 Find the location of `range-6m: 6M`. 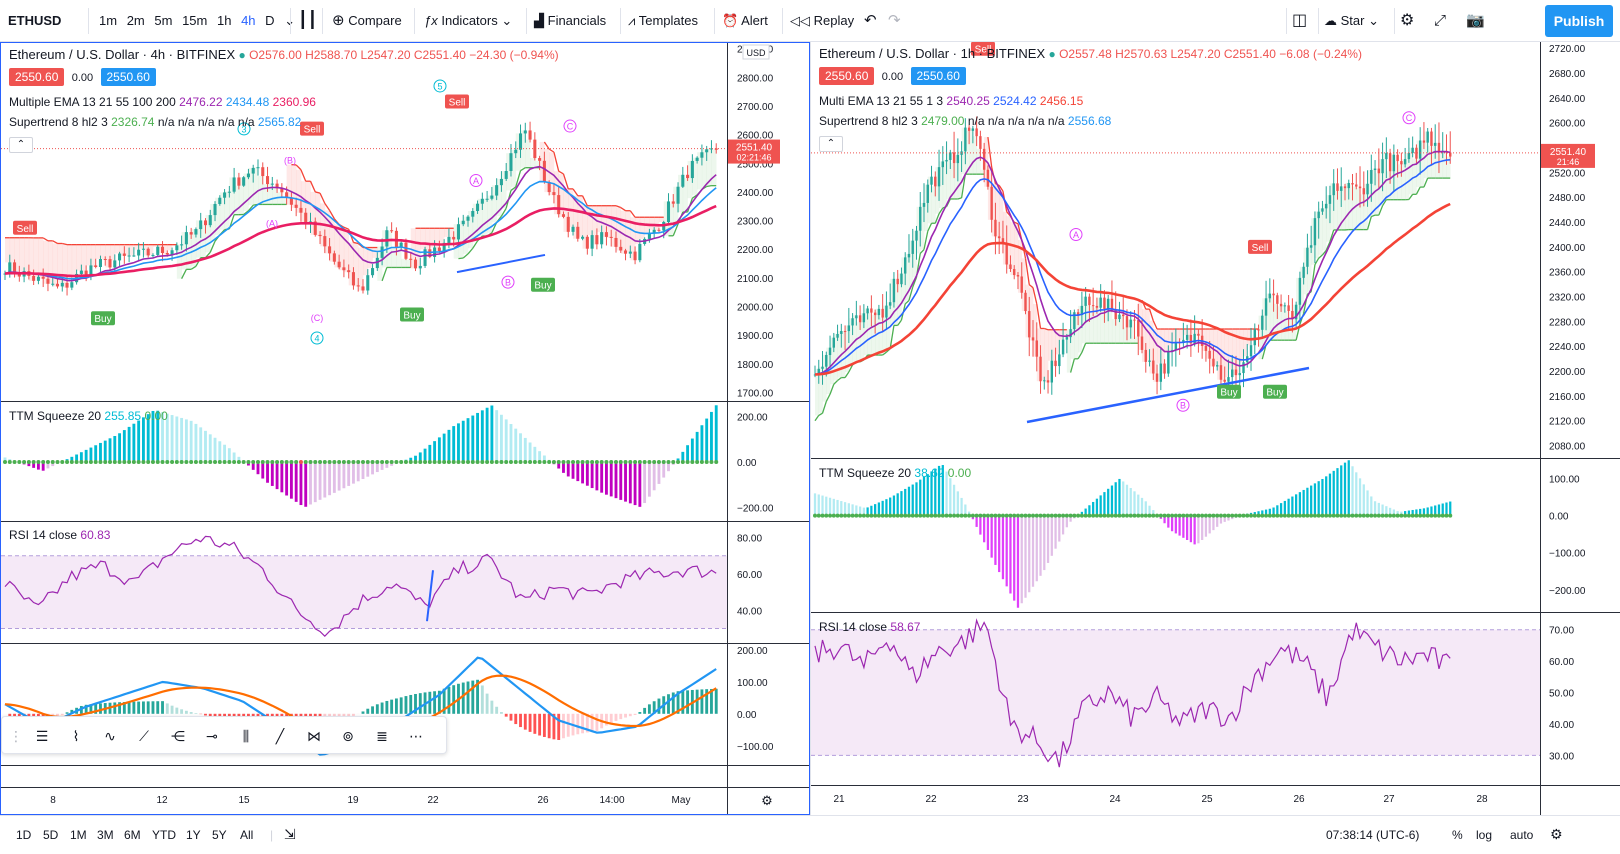

range-6m: 6M is located at coordinates (132, 835).